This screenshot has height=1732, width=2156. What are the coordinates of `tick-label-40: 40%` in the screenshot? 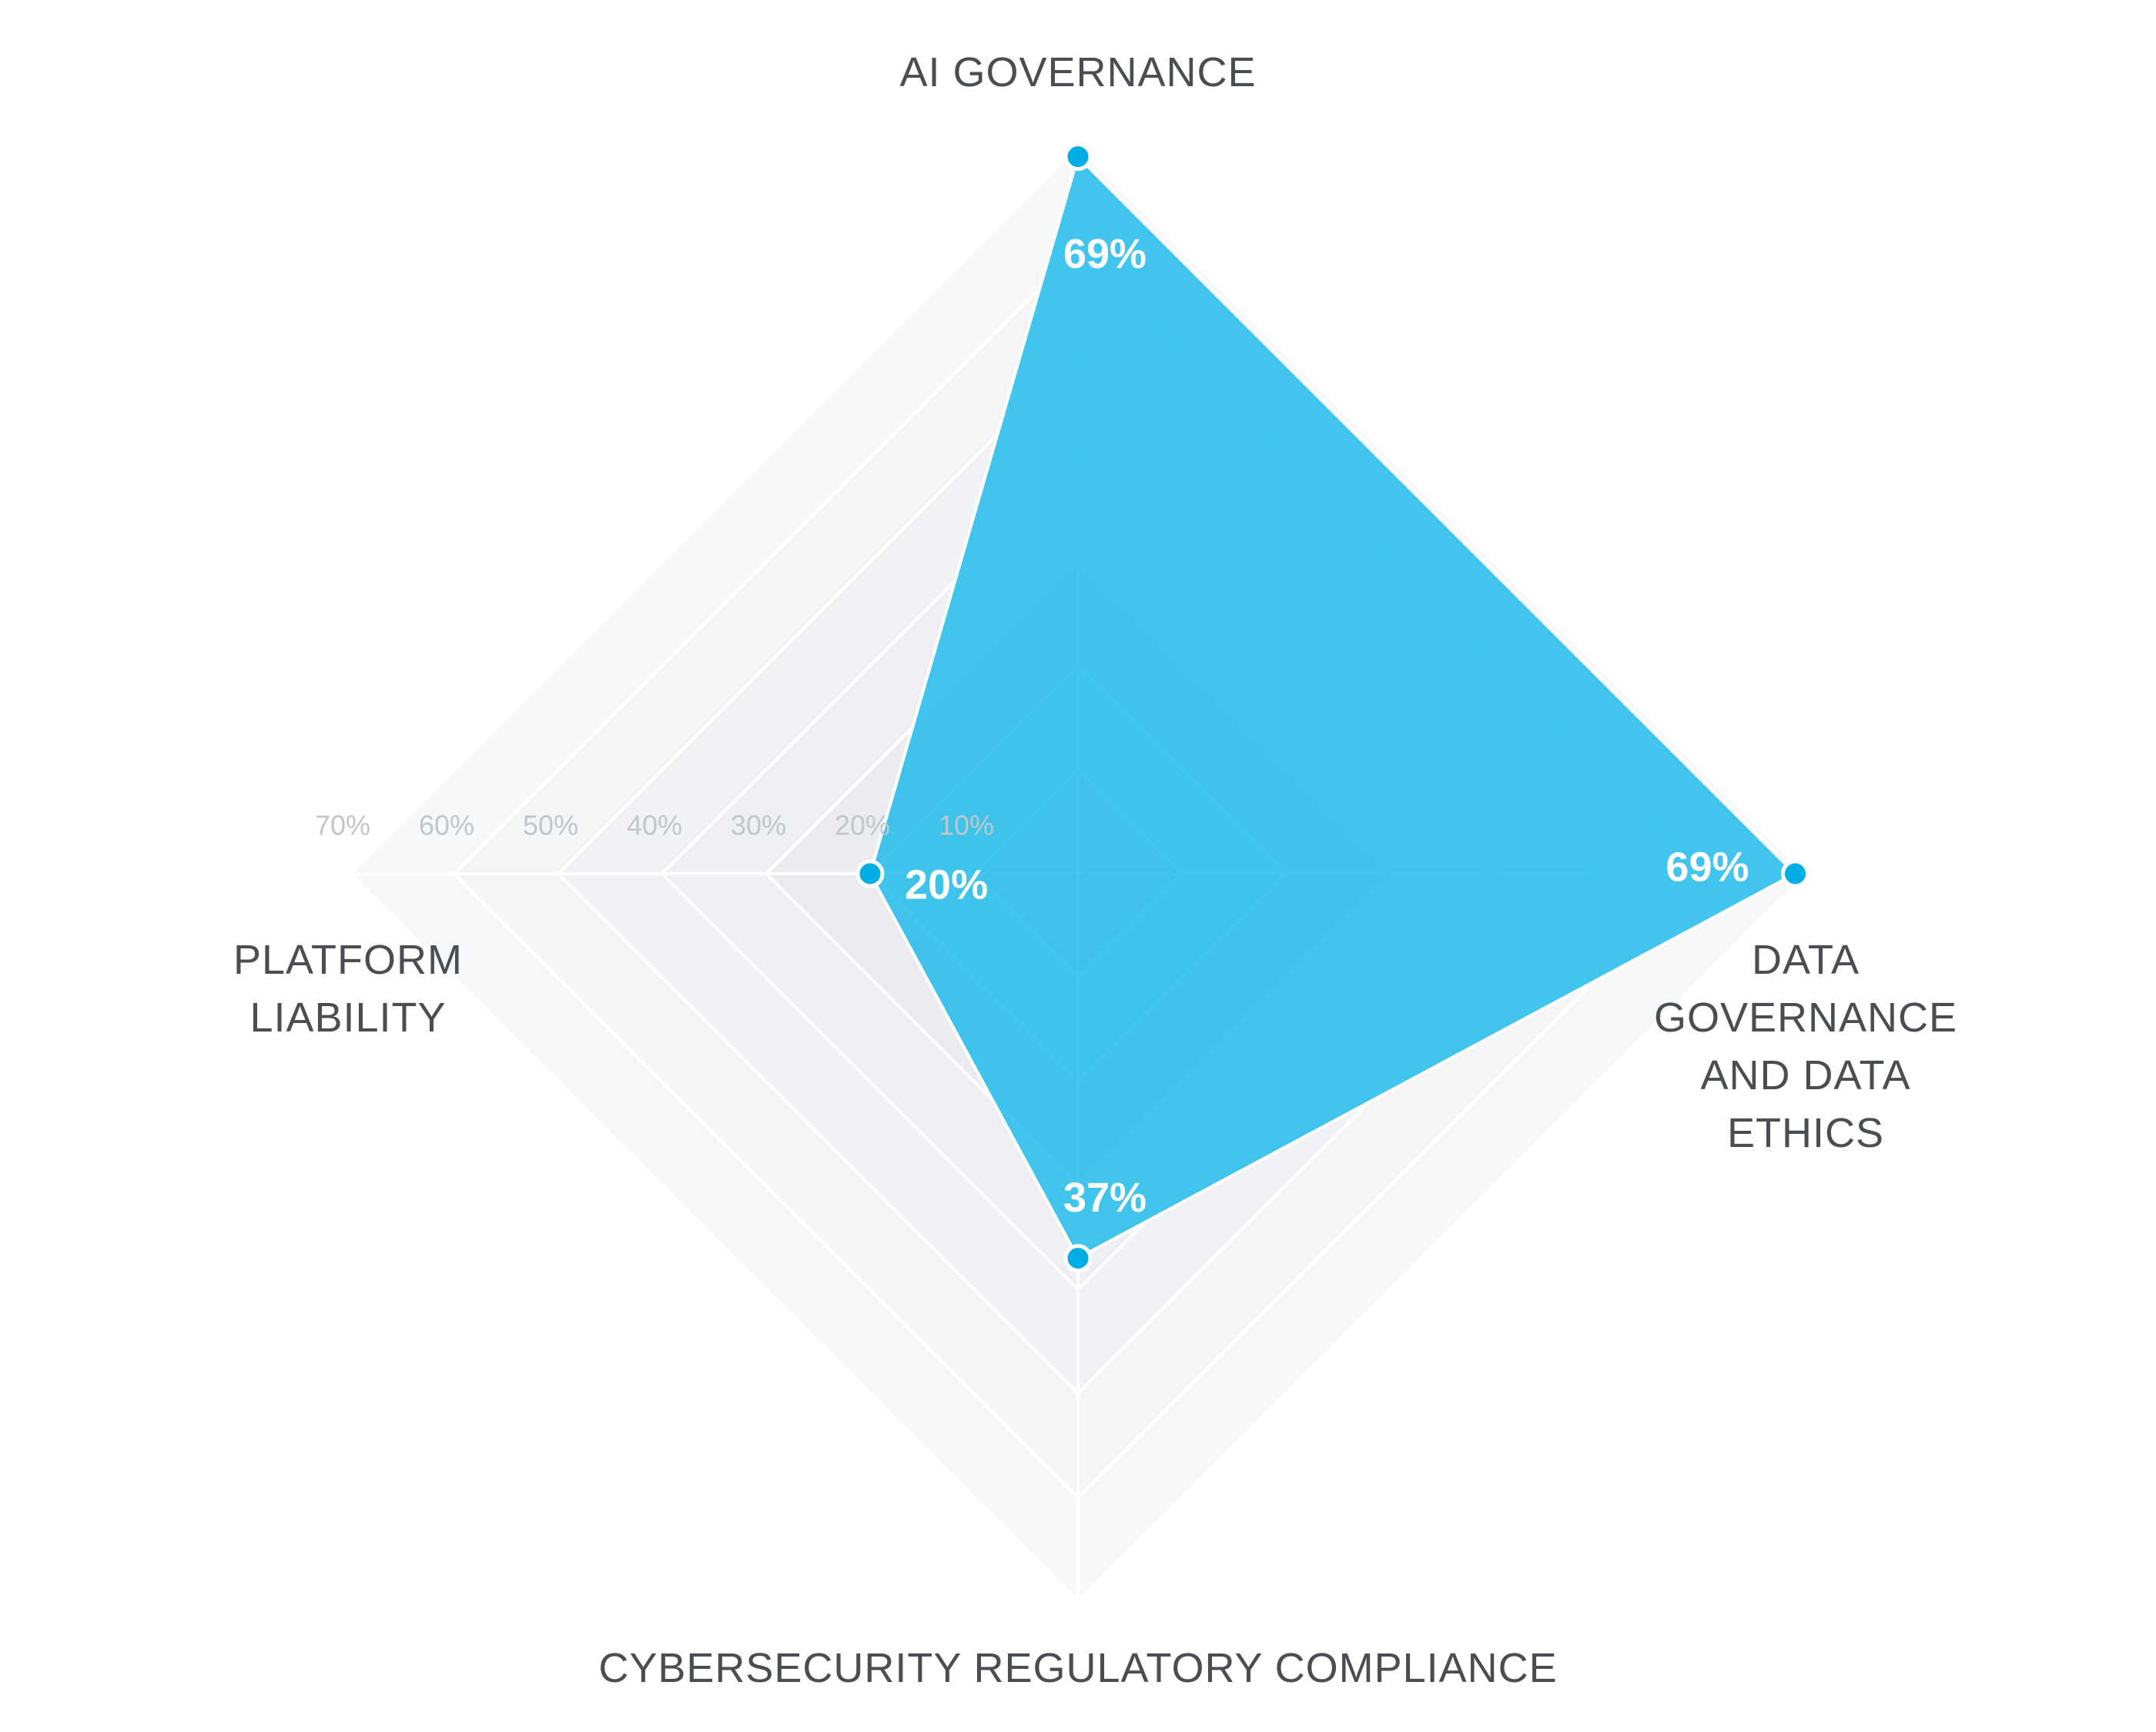 It's located at (654, 825).